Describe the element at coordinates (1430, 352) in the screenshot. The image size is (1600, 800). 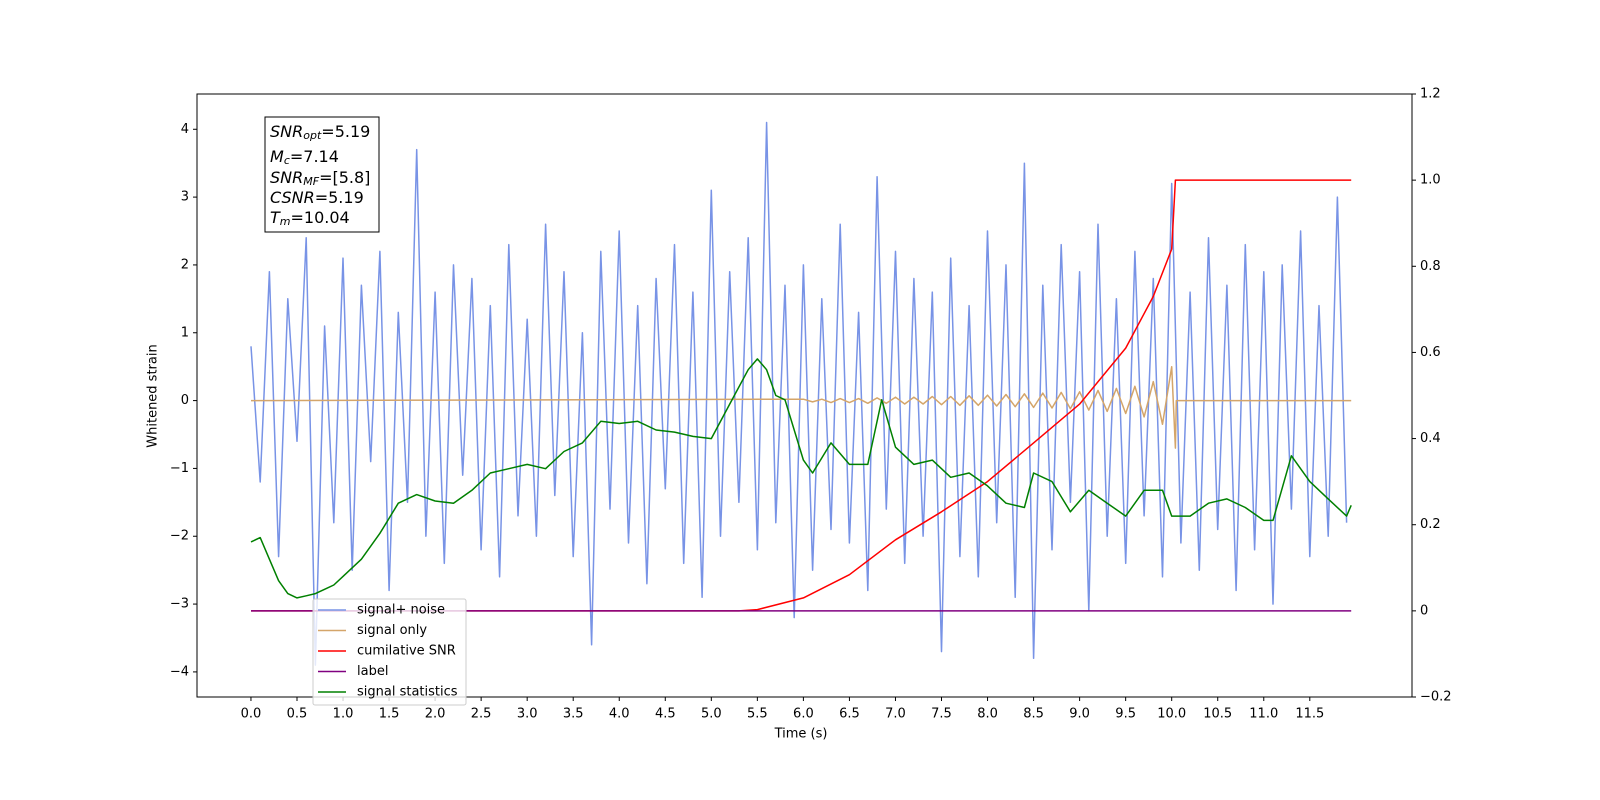
I see `y2-tick-label: 0.6` at that location.